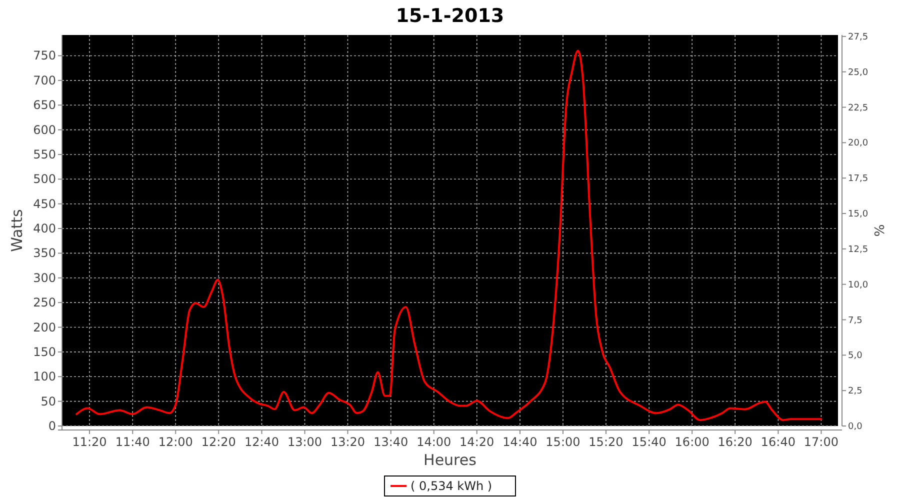 This screenshot has width=900, height=500. What do you see at coordinates (735, 442) in the screenshot?
I see `x-tick-label: 16:20` at bounding box center [735, 442].